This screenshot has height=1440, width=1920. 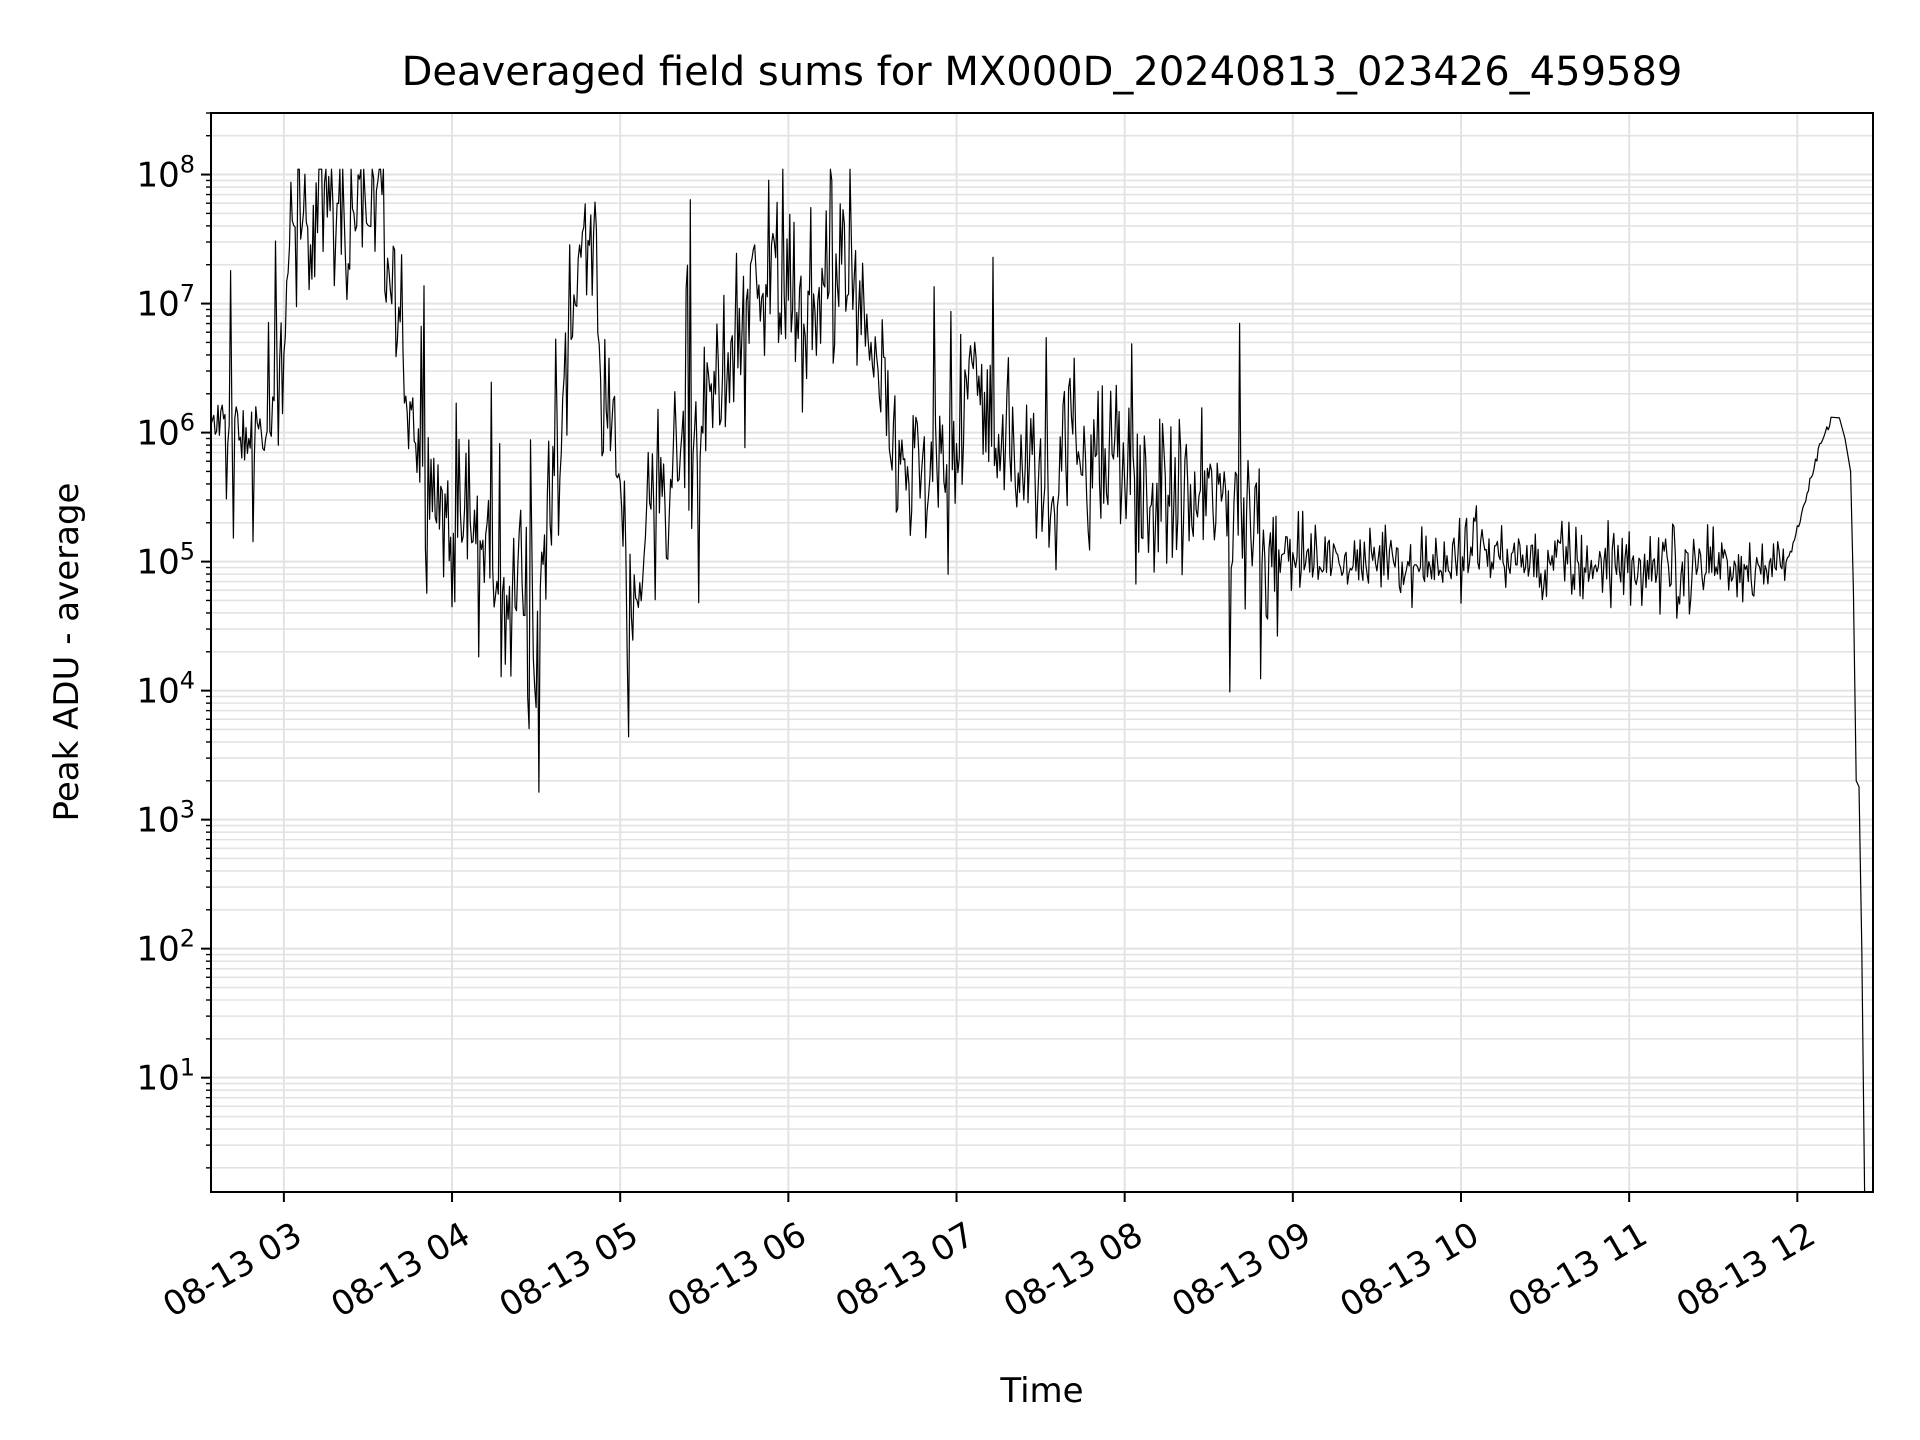 I want to click on y-tick-exponent: 1, so click(x=187, y=1068).